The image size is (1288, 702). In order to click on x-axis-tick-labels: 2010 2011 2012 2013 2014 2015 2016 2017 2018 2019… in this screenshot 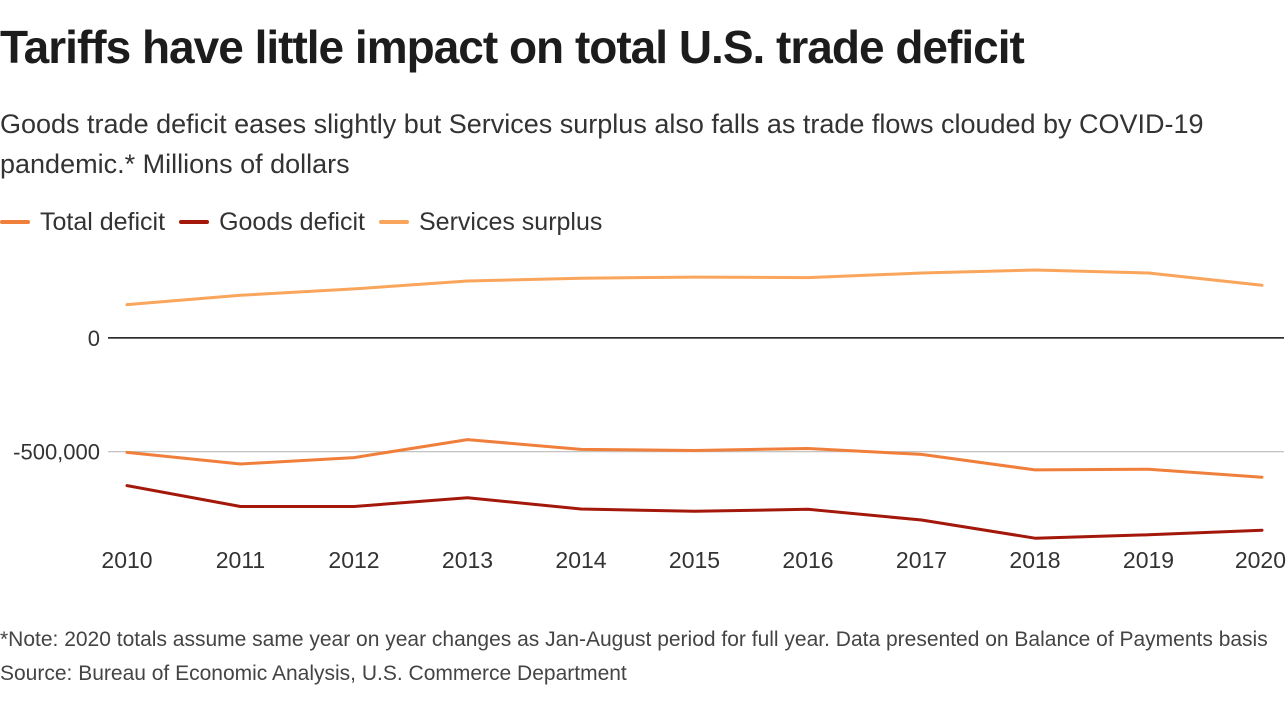, I will do `click(693, 560)`.